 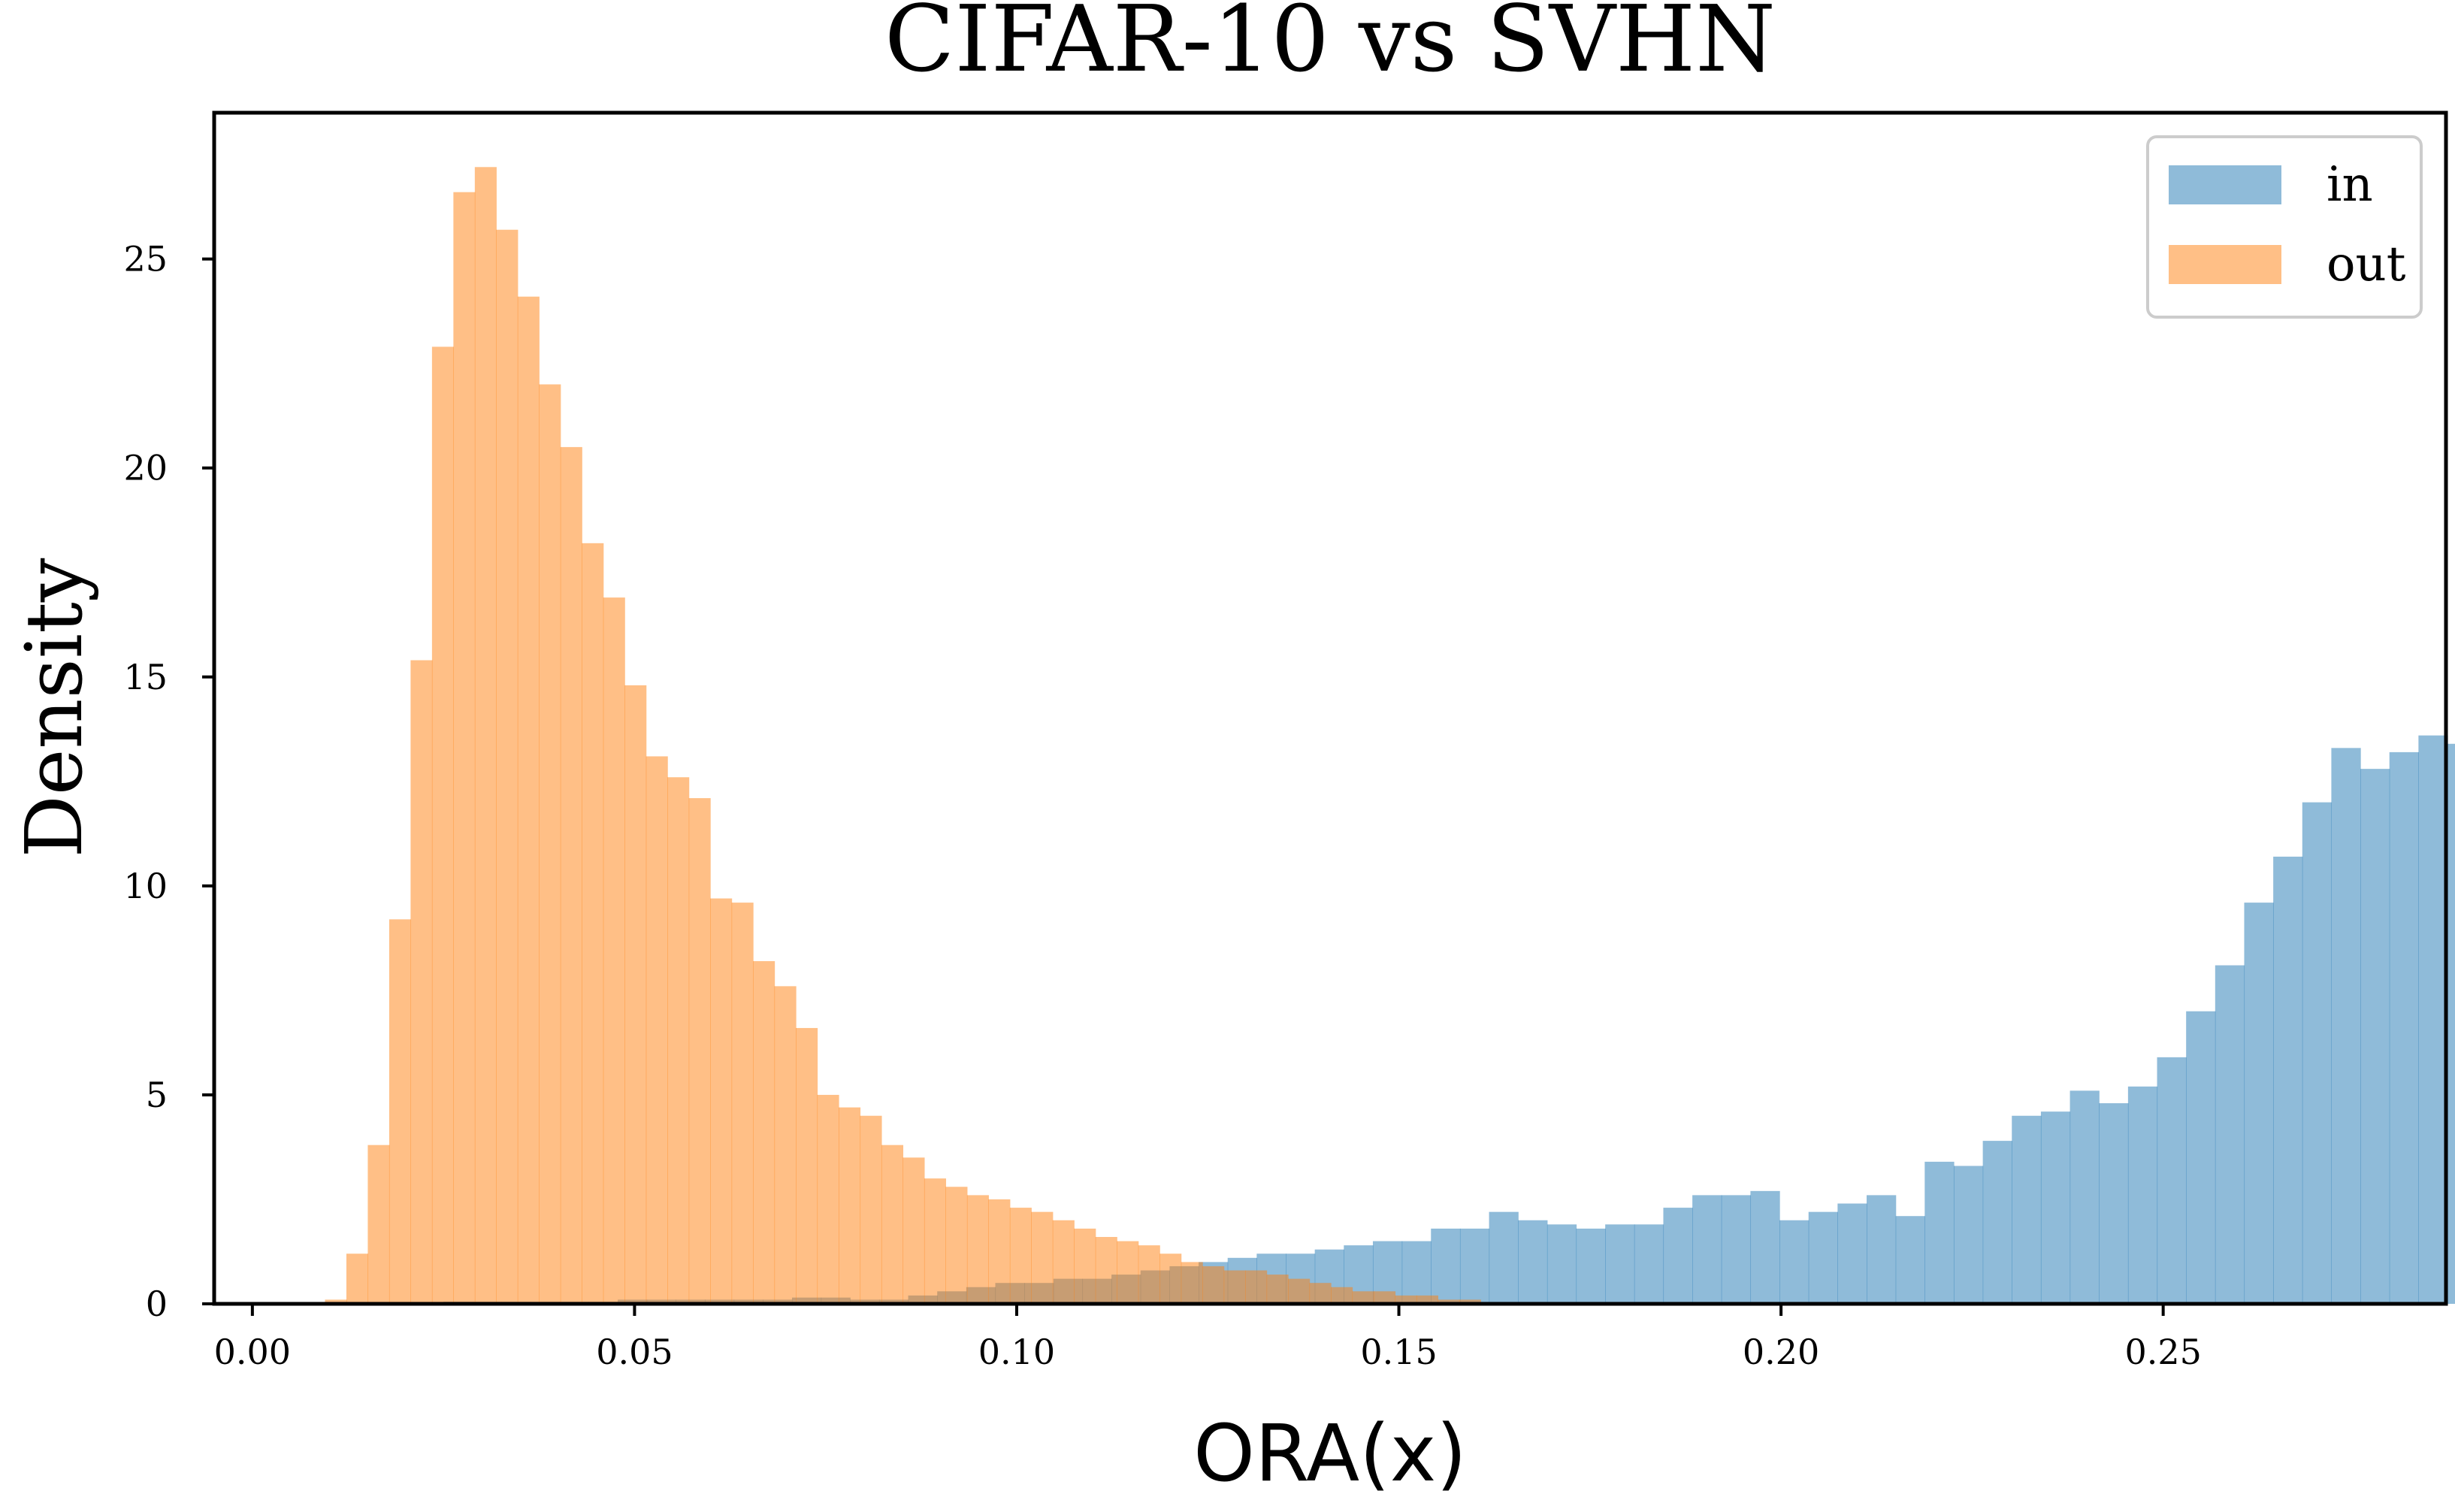 What do you see at coordinates (2225, 265) in the screenshot?
I see `legend-swatch-out` at bounding box center [2225, 265].